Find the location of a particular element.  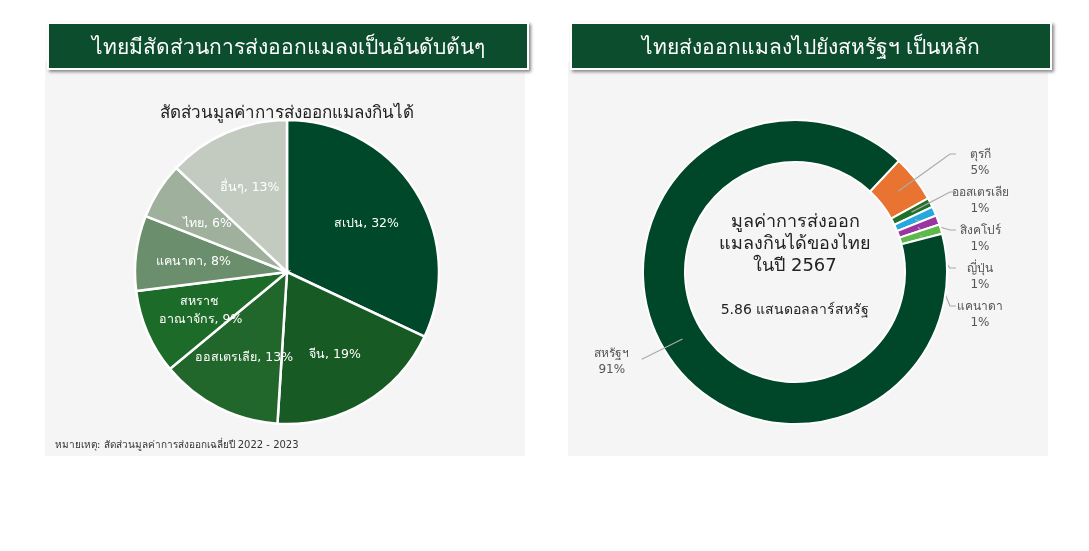

slice-label: จีน, 19% is located at coordinates (335, 354).